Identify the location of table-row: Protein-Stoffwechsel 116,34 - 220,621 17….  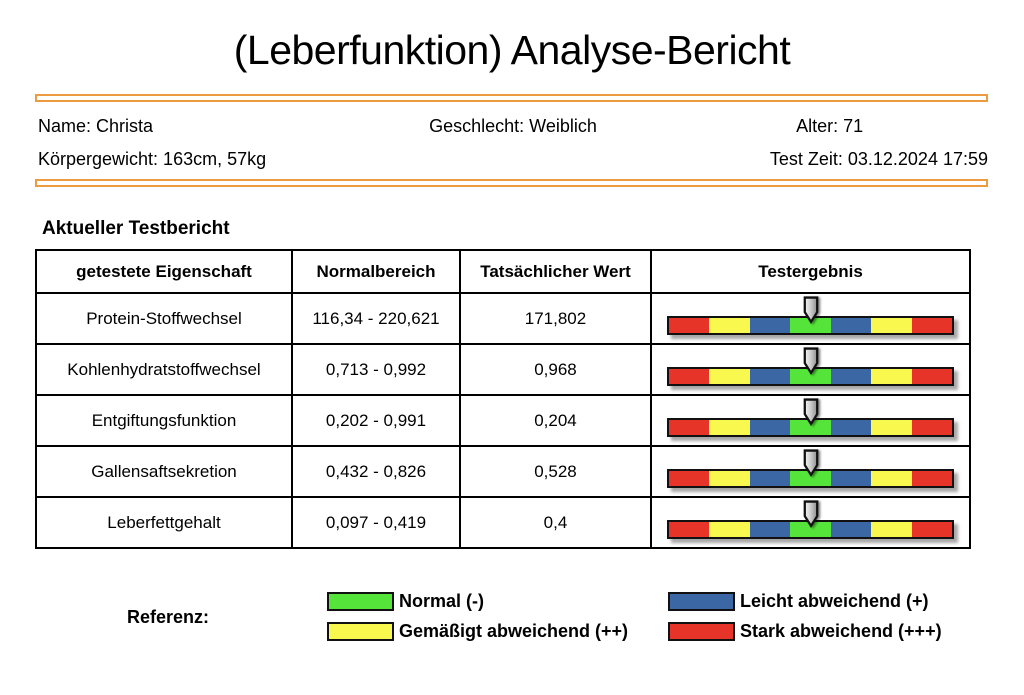
(503, 318).